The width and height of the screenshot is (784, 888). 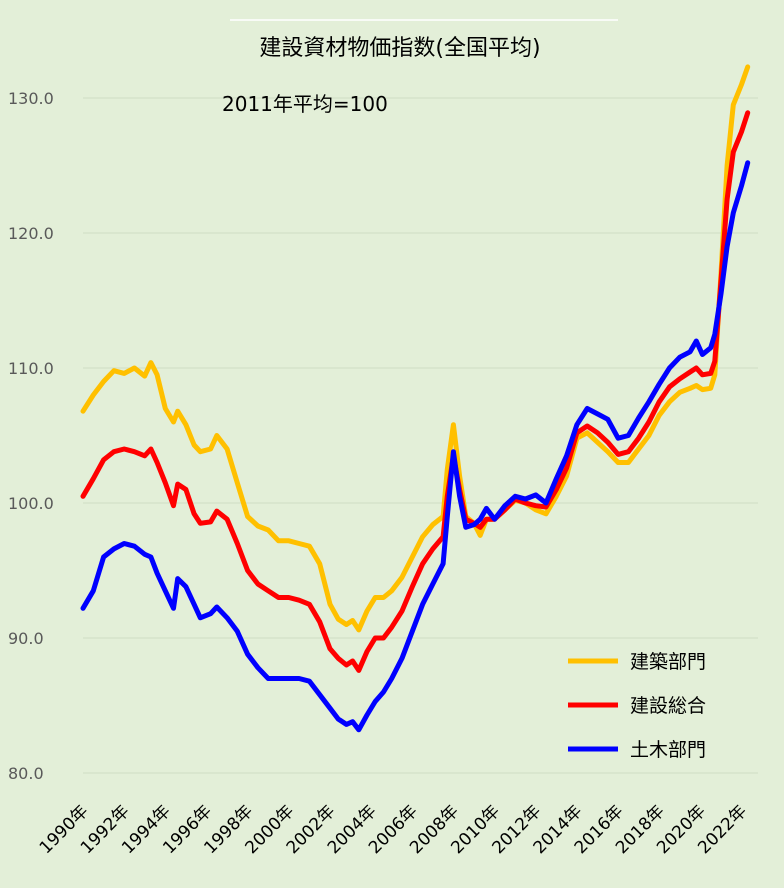 I want to click on y-tick-label: 100.0, so click(x=31, y=503).